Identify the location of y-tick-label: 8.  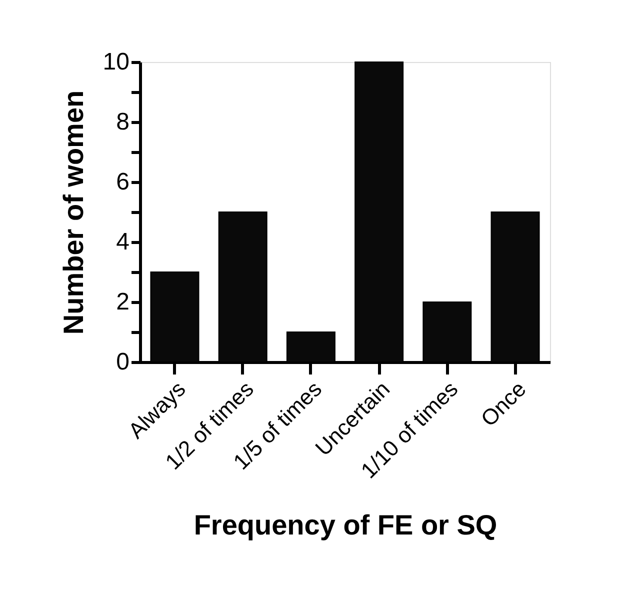
(123, 122).